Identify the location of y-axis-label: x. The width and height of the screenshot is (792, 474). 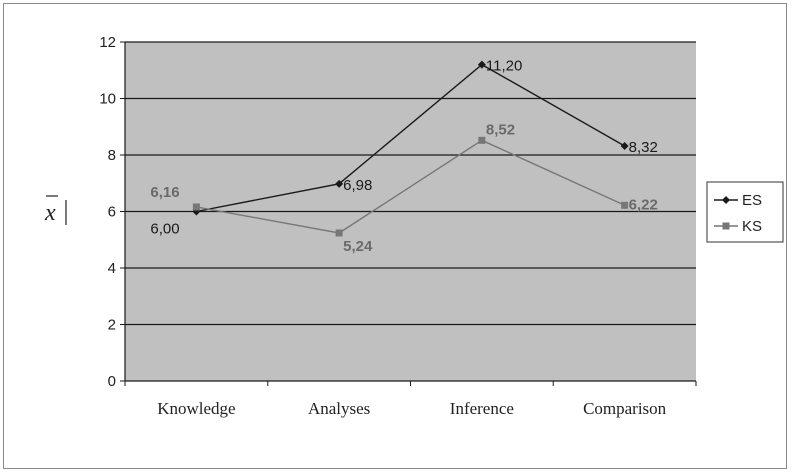
(55, 210).